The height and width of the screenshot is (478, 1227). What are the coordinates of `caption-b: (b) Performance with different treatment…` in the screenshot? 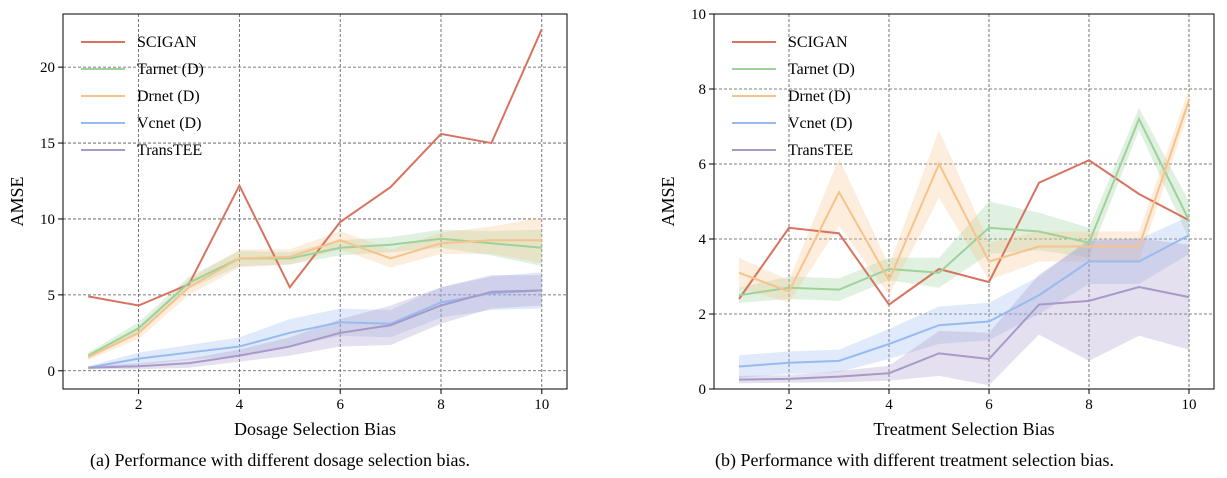 It's located at (915, 460).